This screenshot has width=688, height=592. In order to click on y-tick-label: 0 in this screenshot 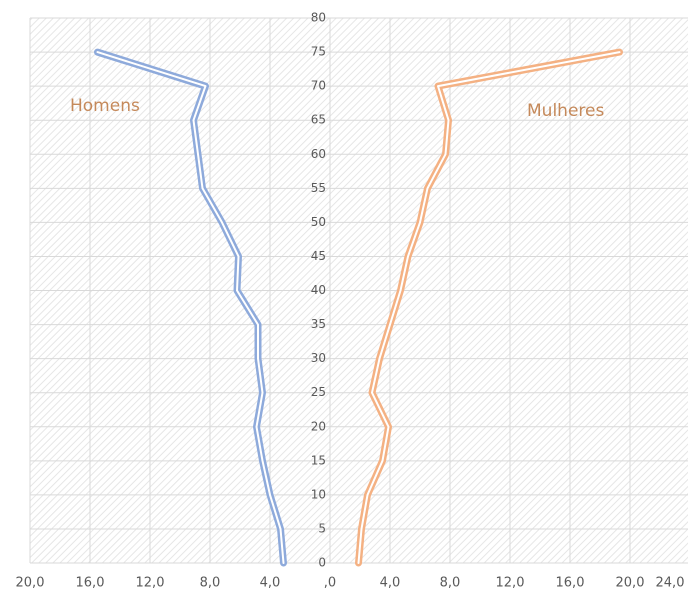, I will do `click(322, 563)`.